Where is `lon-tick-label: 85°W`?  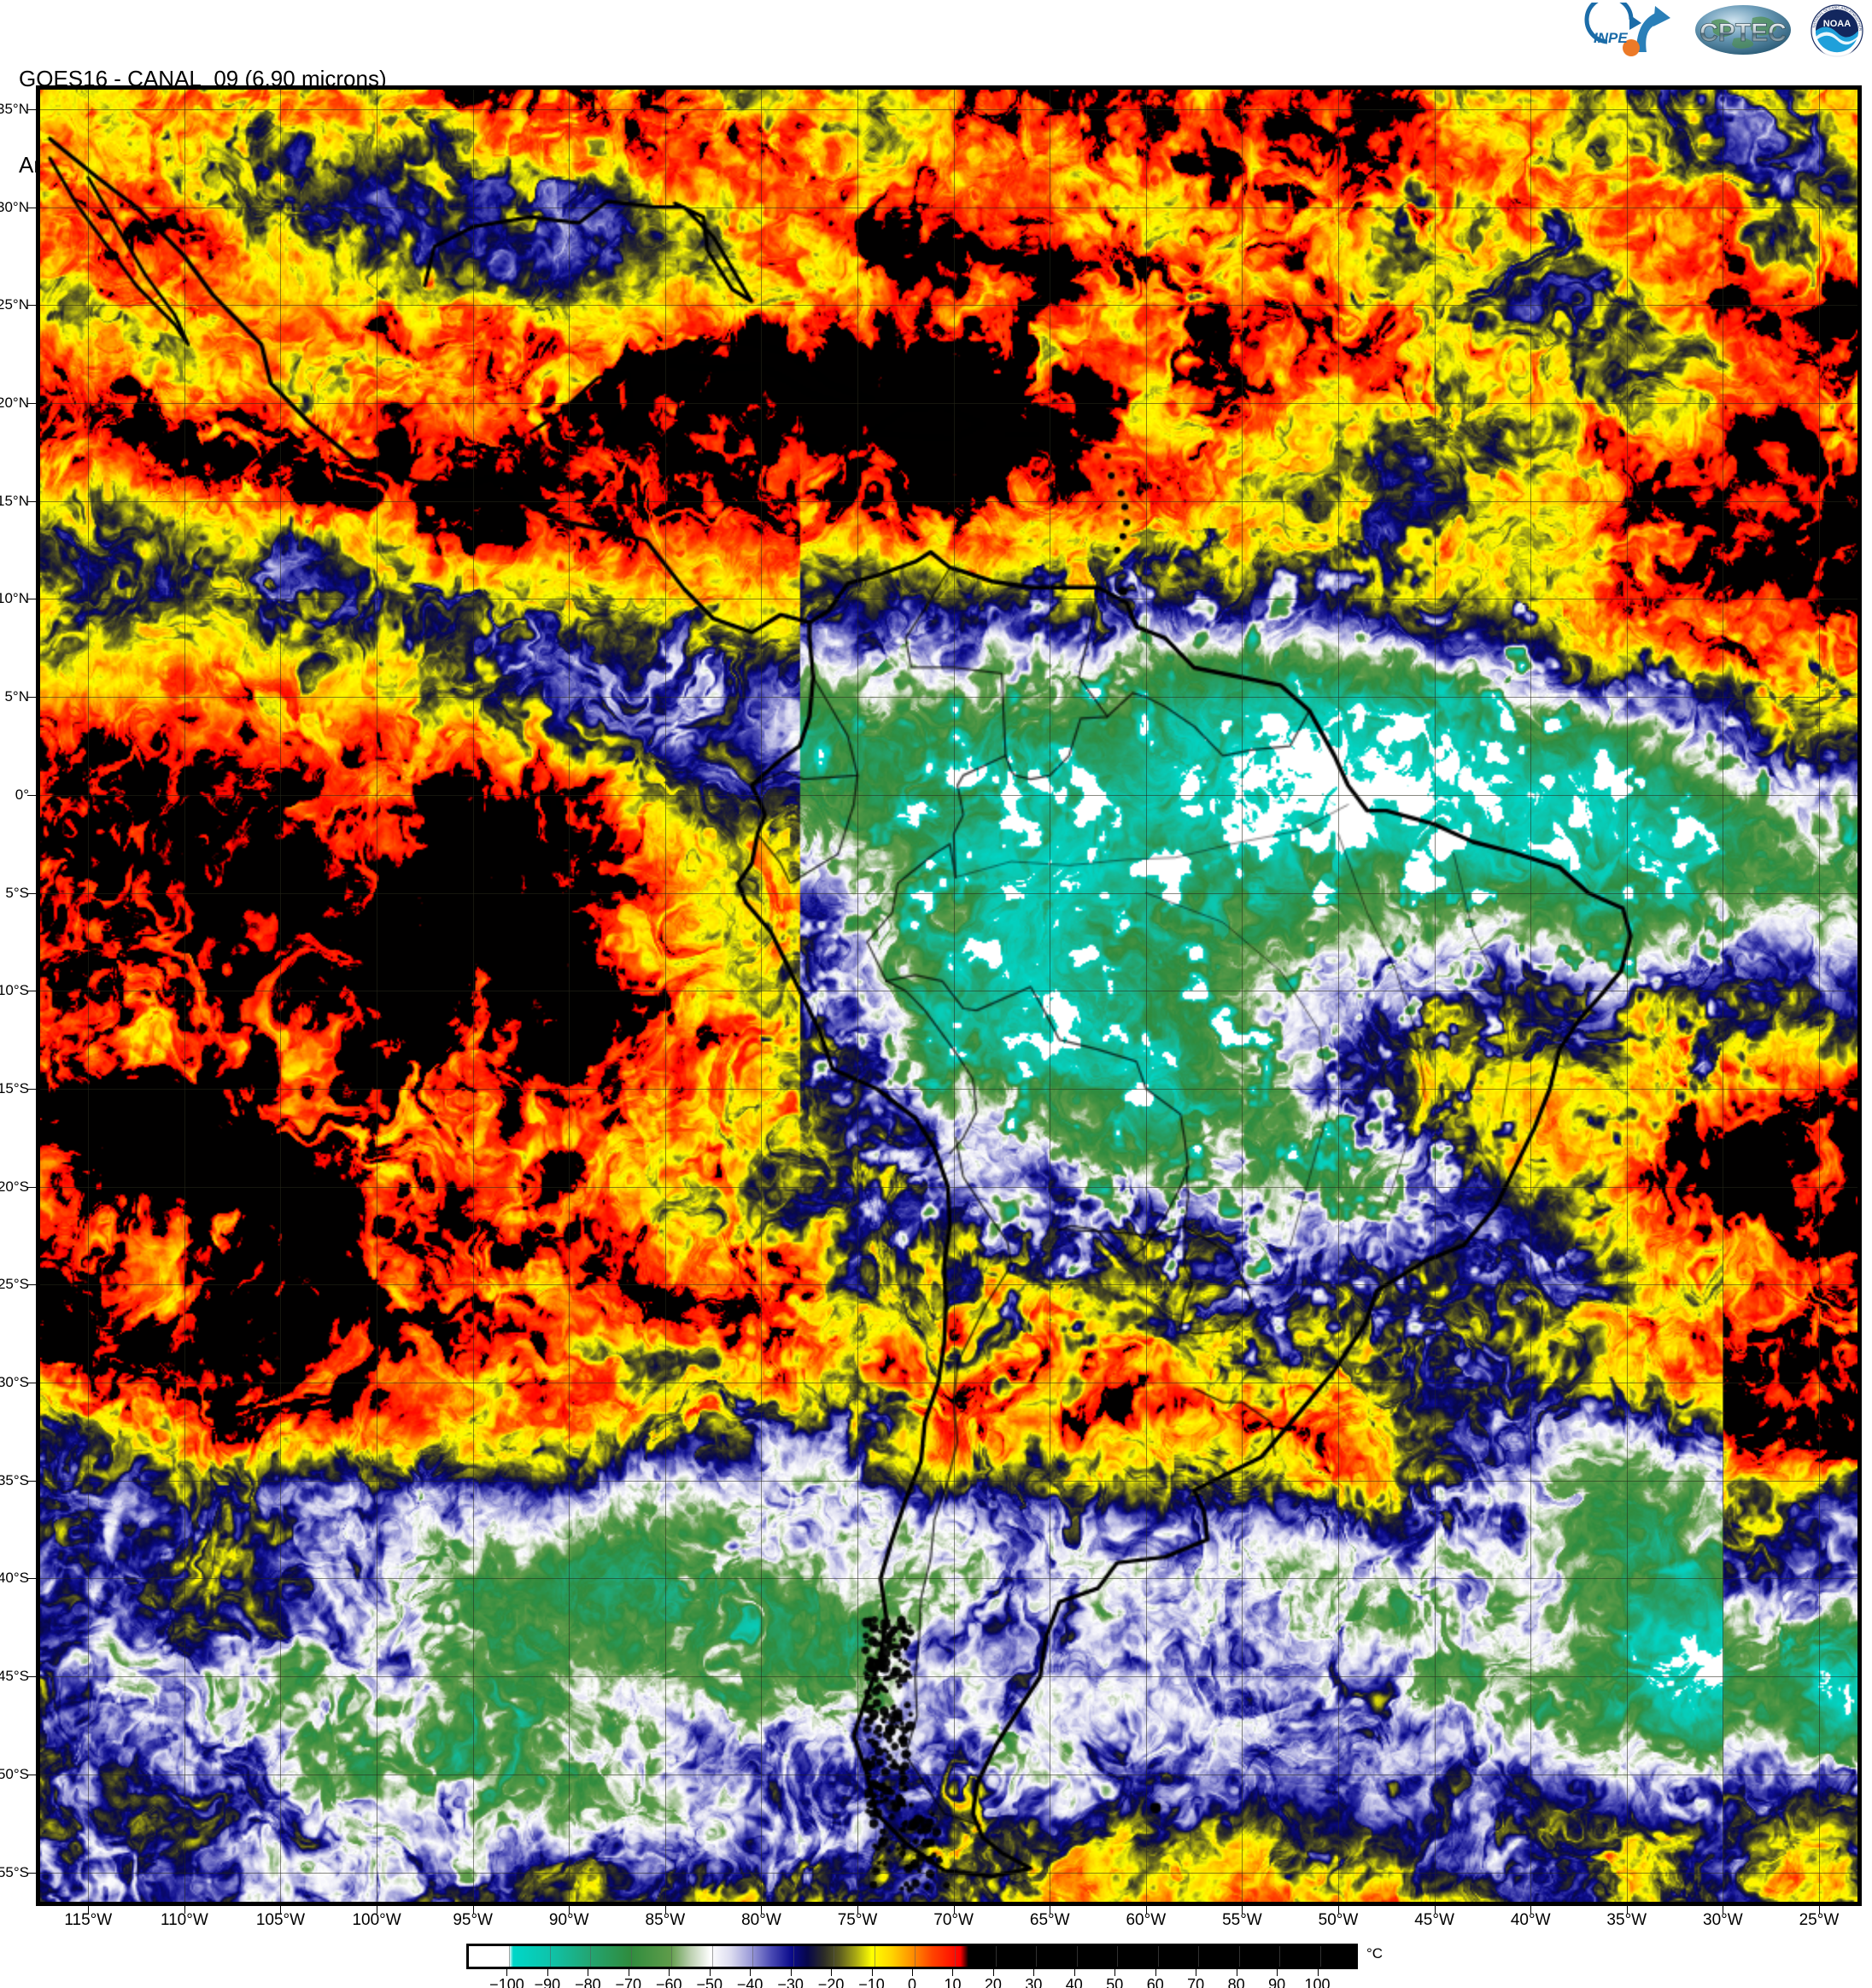 lon-tick-label: 85°W is located at coordinates (665, 1920).